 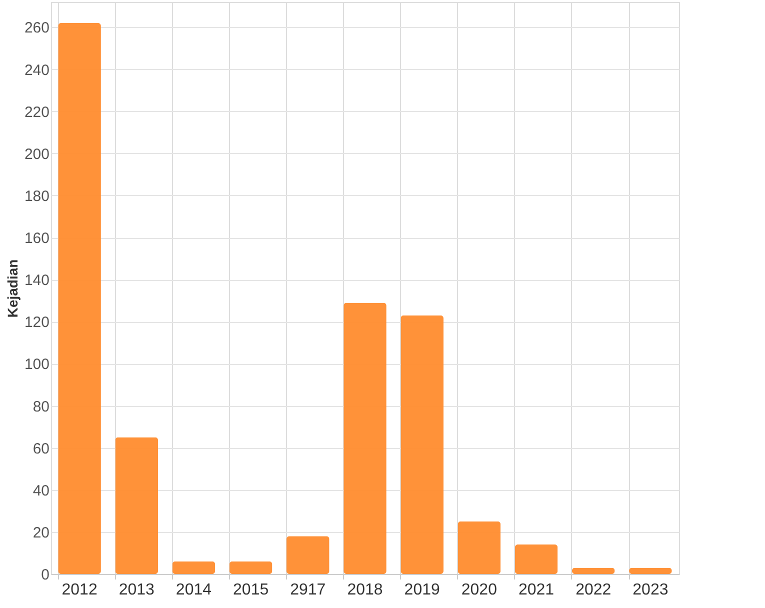 What do you see at coordinates (365, 590) in the screenshot?
I see `x-tick-label: 2018` at bounding box center [365, 590].